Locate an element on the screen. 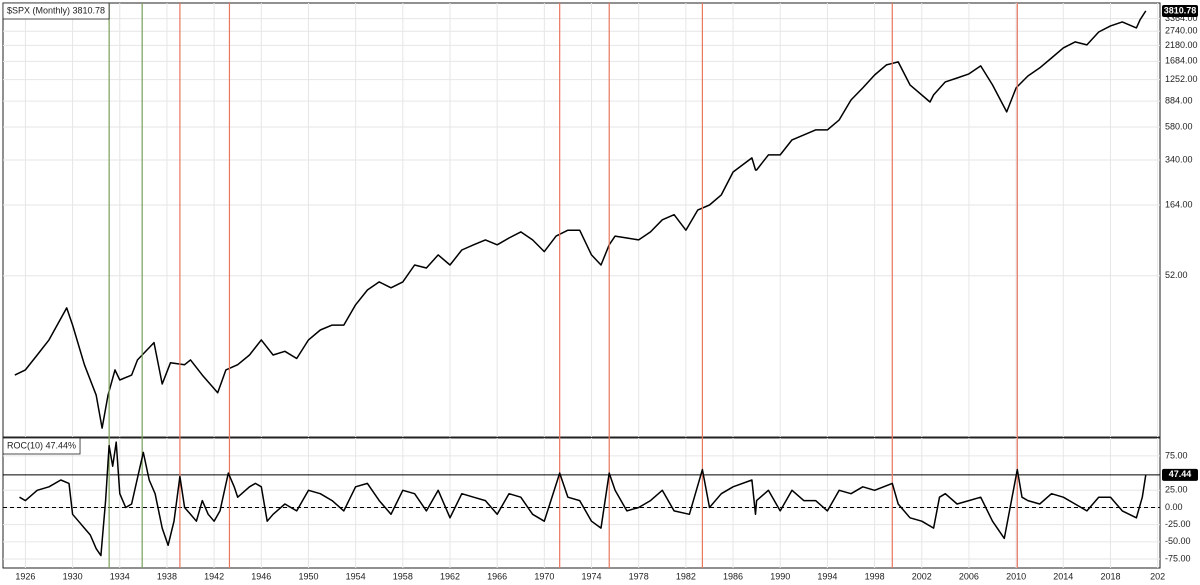  x-tick-label: 1998 is located at coordinates (875, 576).